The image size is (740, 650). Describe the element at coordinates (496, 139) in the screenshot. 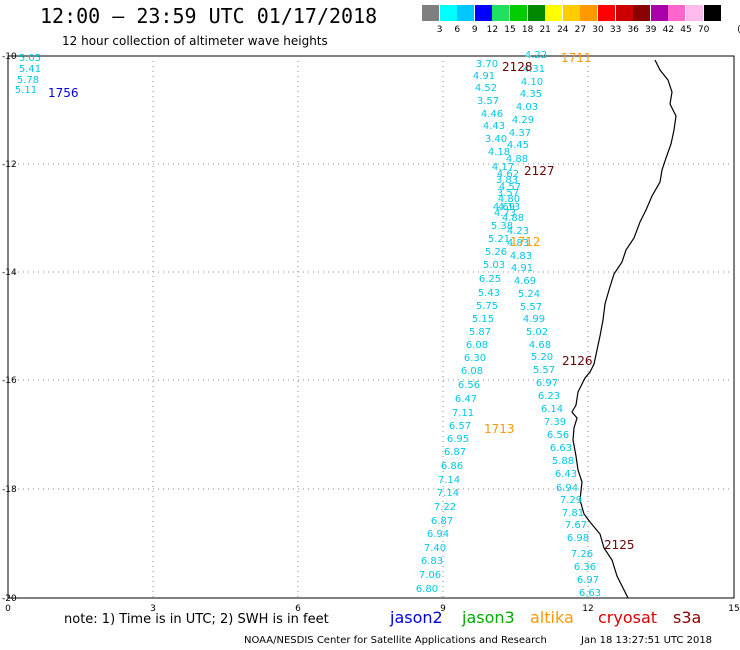

I see `wave-height-value: 3.40` at that location.